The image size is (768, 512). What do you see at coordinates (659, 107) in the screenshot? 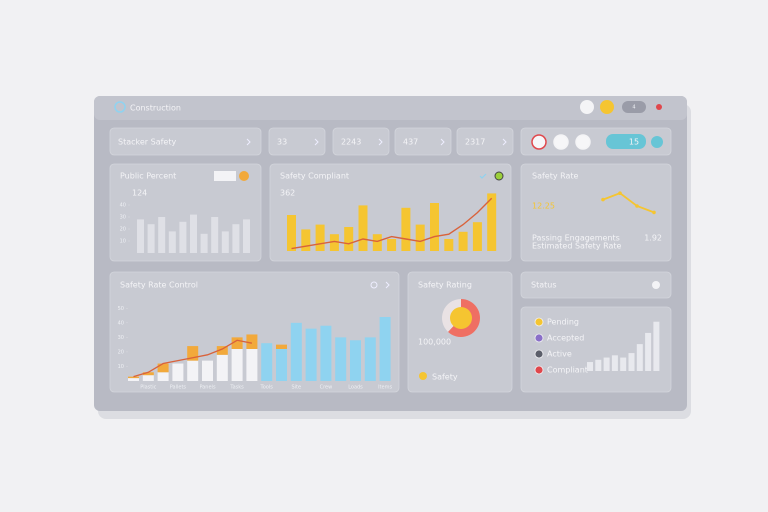
I see `notification` at bounding box center [659, 107].